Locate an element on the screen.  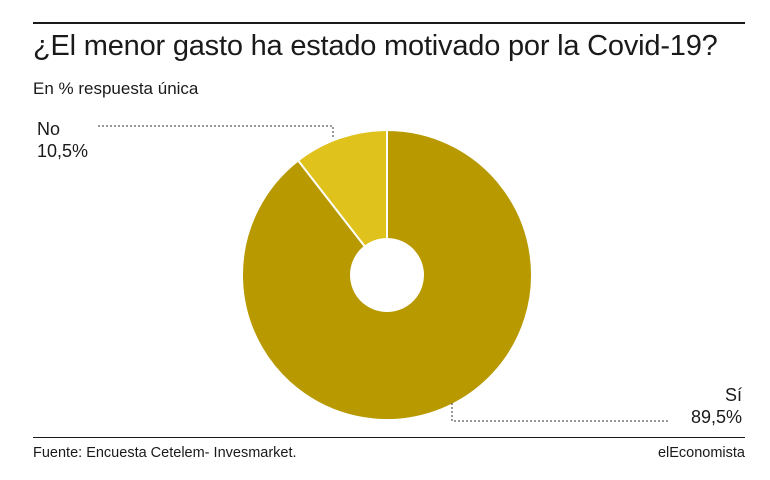
slice-no is located at coordinates (342, 188).